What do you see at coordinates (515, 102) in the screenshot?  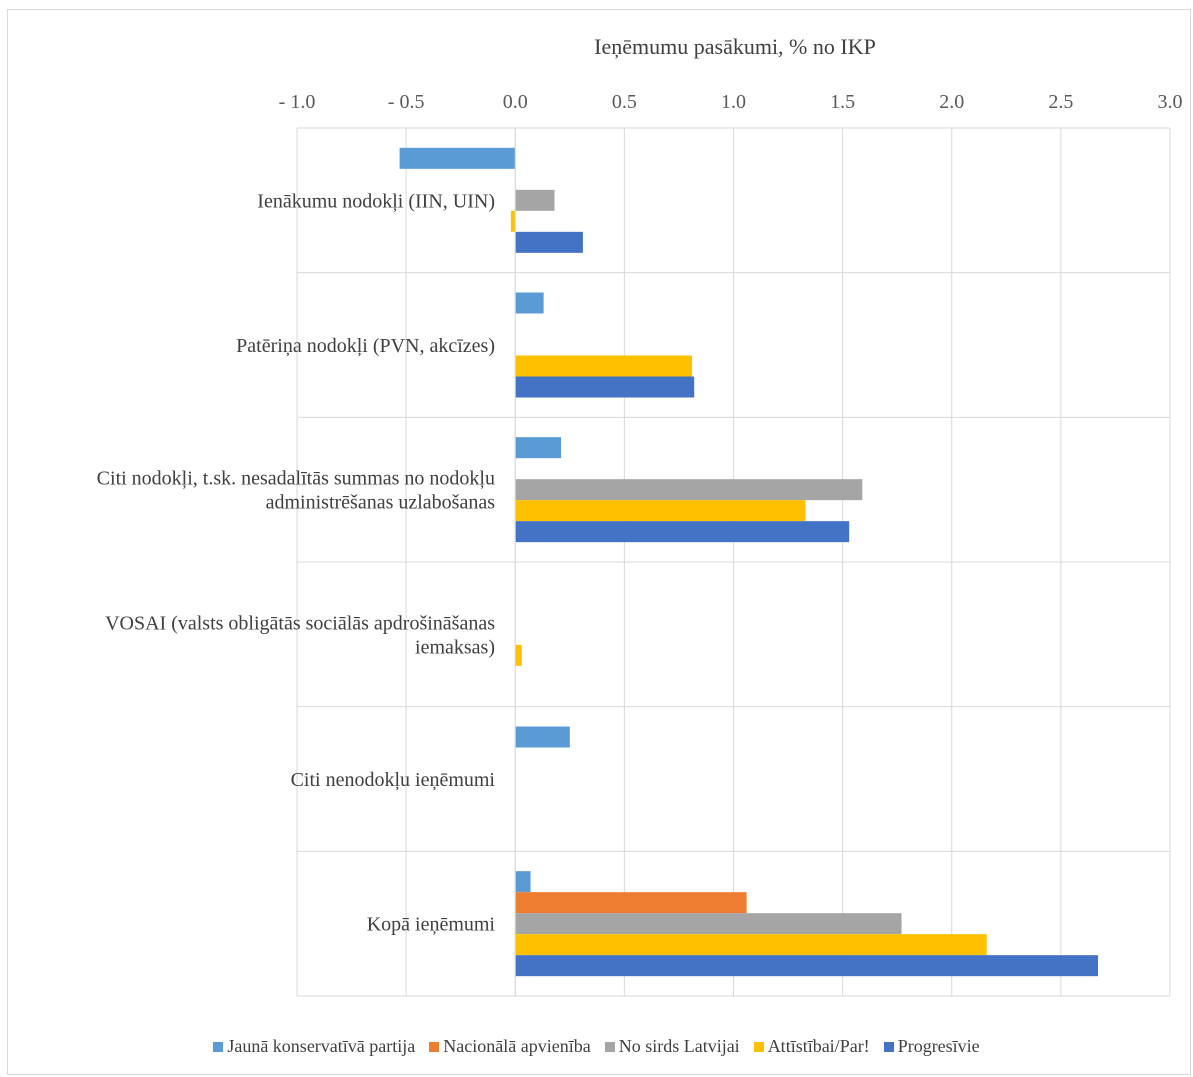 I see `x-tick-label: 0.0` at bounding box center [515, 102].